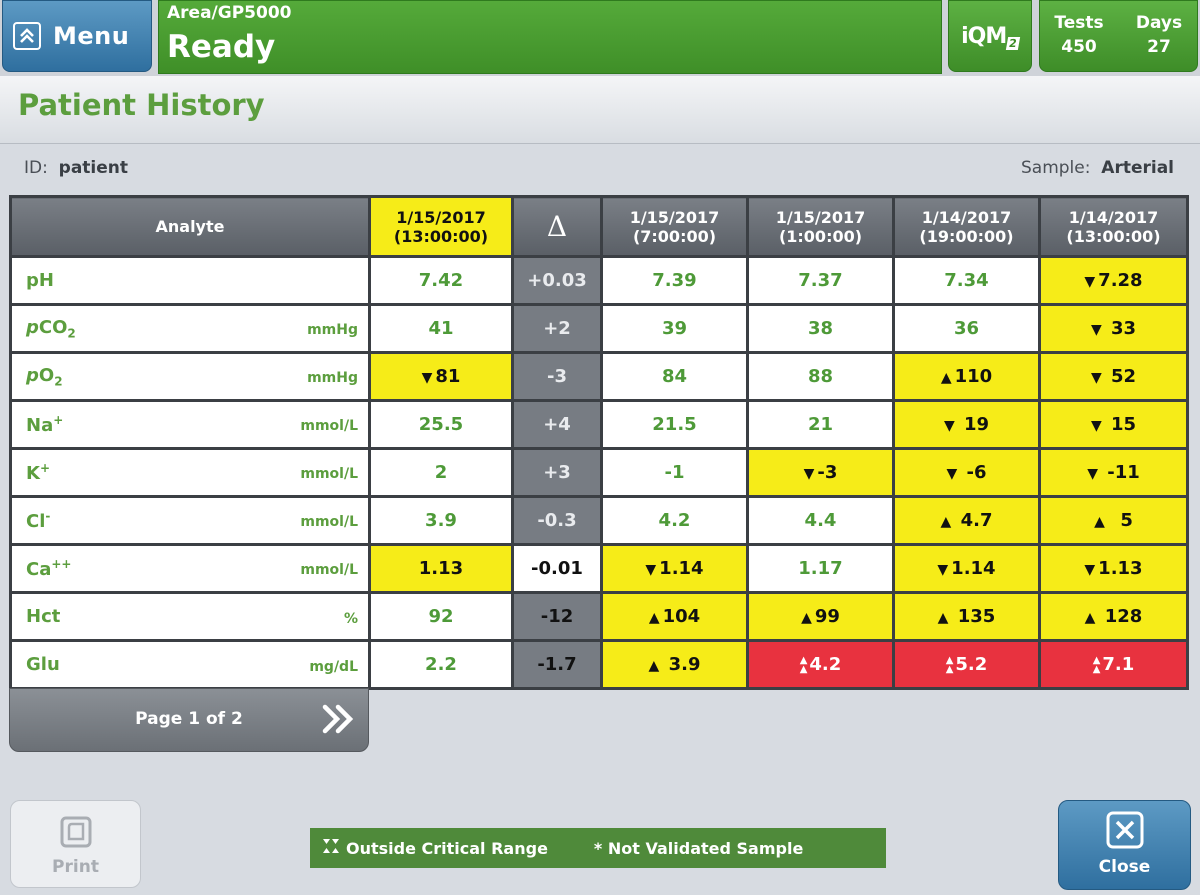 The height and width of the screenshot is (895, 1200). Describe the element at coordinates (1079, 23) in the screenshot. I see `tests-label: Tests` at that location.